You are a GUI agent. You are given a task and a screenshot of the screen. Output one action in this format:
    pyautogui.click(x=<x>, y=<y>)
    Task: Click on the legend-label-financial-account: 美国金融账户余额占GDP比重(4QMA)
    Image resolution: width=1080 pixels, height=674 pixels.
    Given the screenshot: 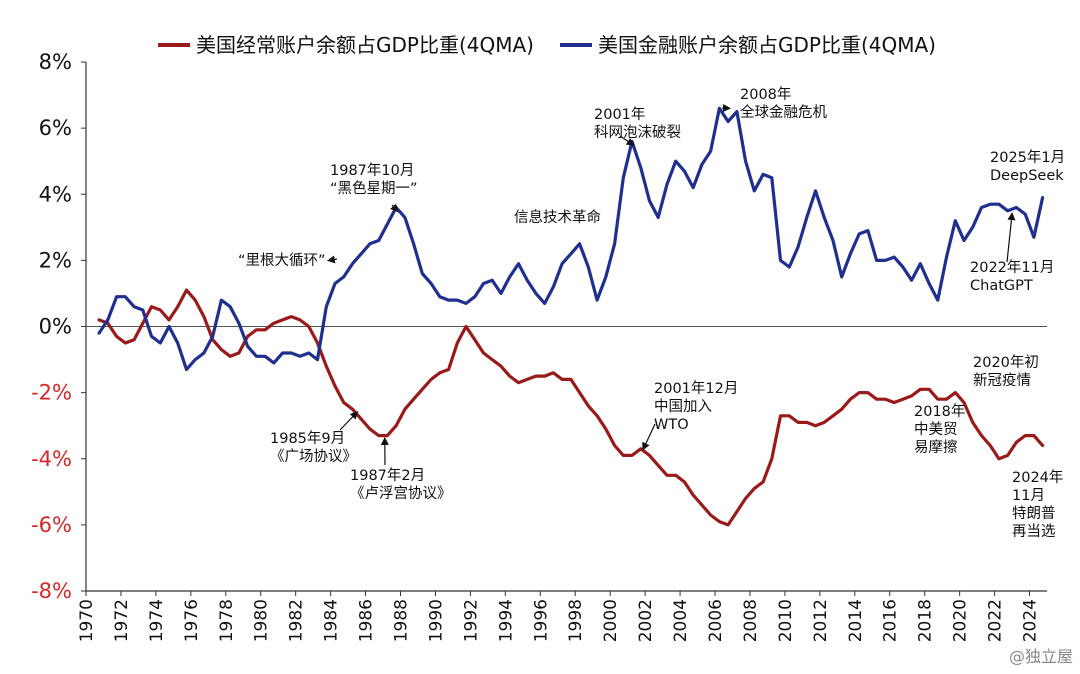 What is the action you would take?
    pyautogui.click(x=767, y=45)
    